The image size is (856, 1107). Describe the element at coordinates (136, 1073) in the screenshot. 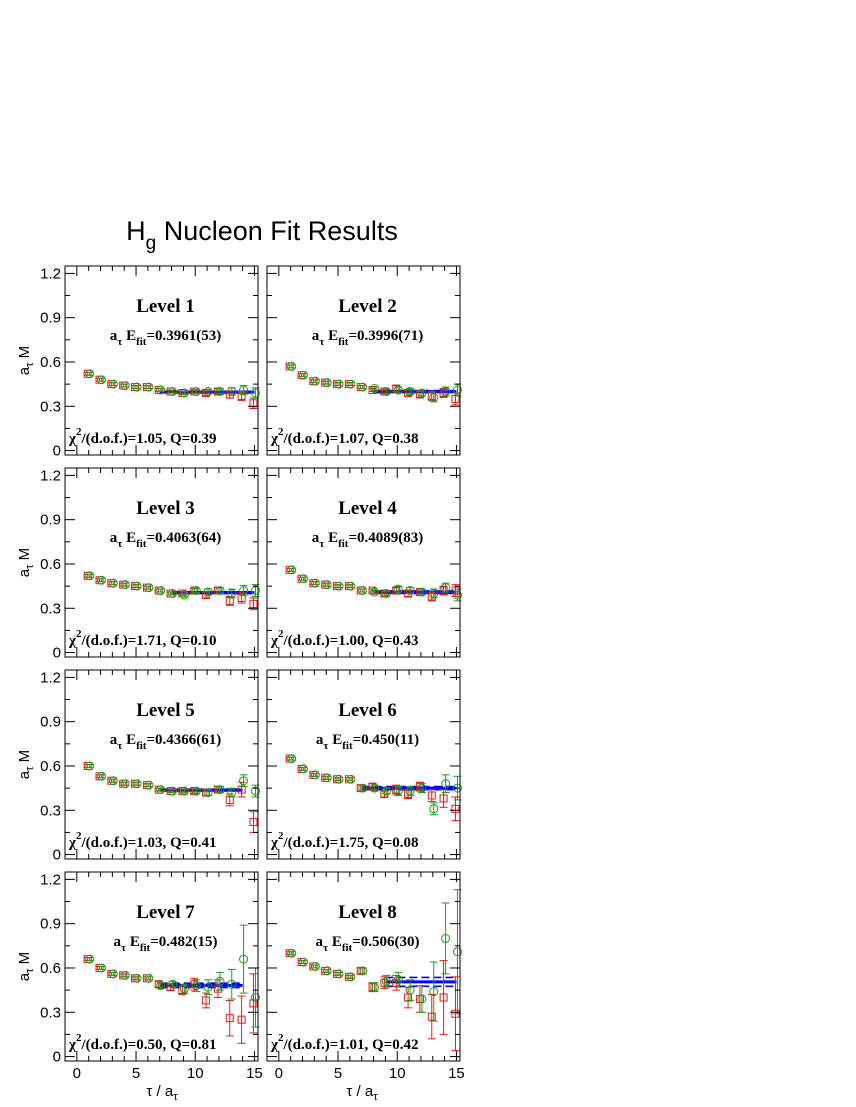

I see `x-tick-label: 5` at that location.